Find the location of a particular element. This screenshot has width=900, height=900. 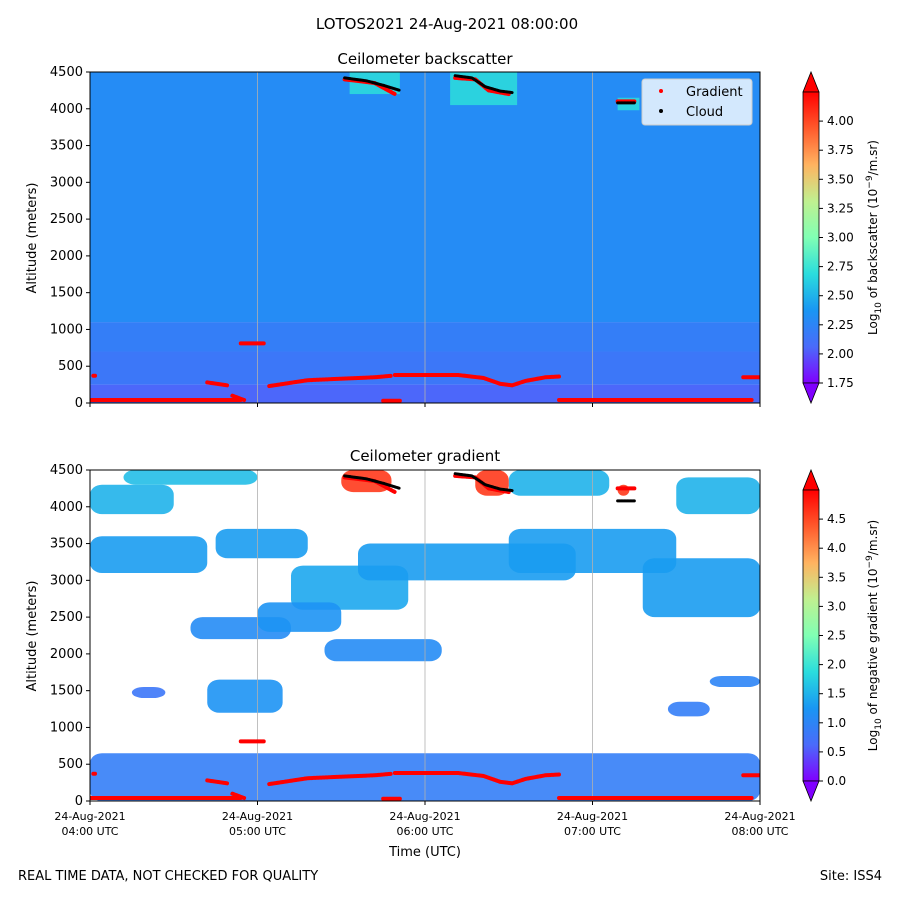

gradient-y-axis: 0 500 1000 1500 2000 2500 3000 3500 4000 4500 is located at coordinates (70, 636).